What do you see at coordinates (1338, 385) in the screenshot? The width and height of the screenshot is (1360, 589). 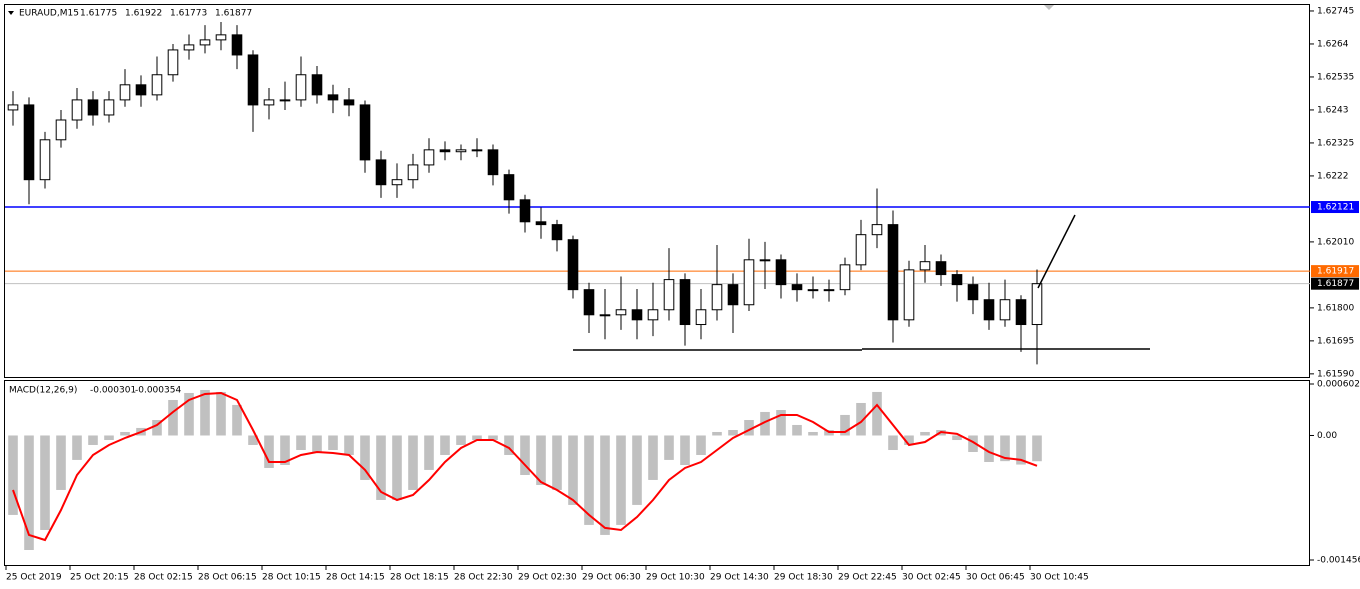 I see `y-tick-label: 0.000602` at bounding box center [1338, 385].